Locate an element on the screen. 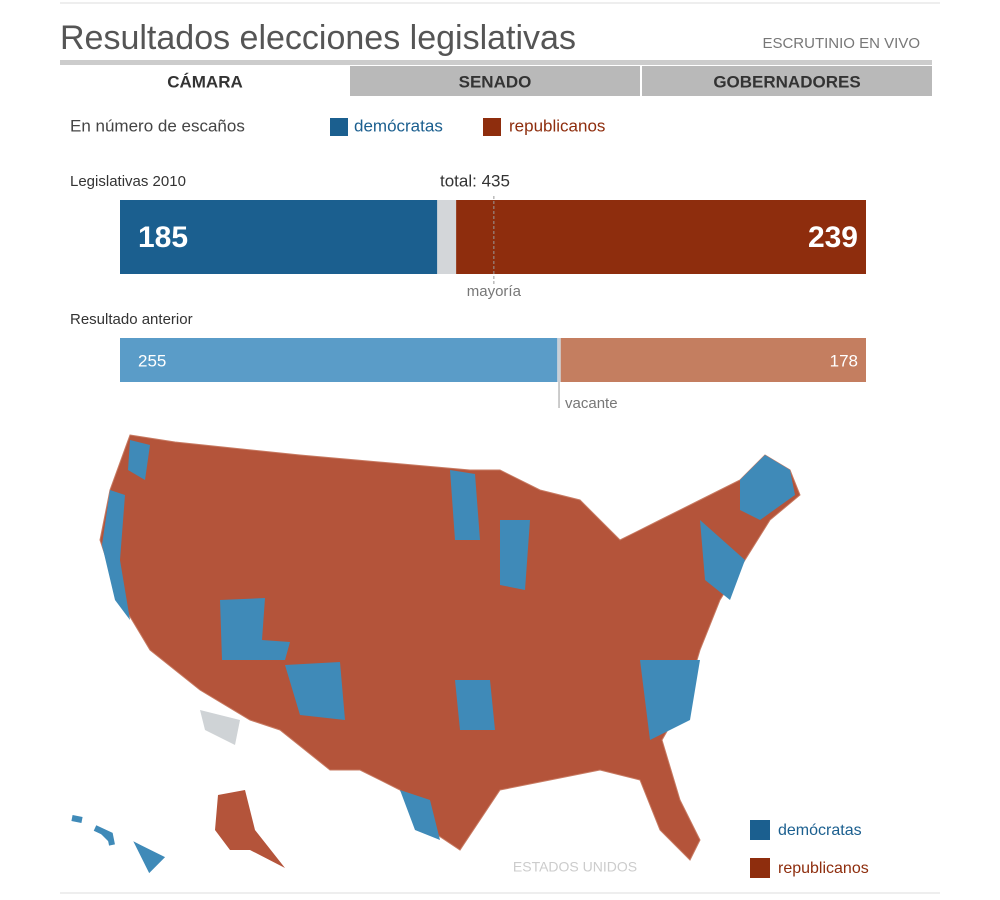 Image resolution: width=1000 pixels, height=900 pixels. tab-label: CÁMARA is located at coordinates (205, 81).